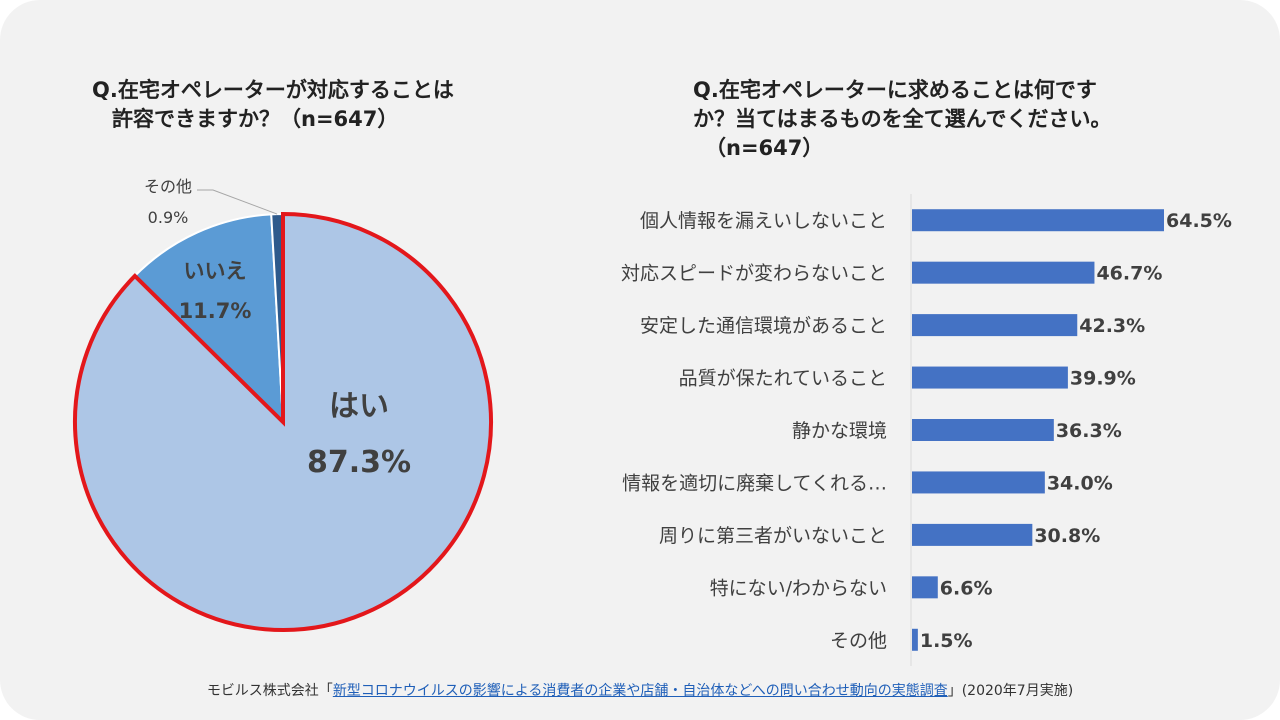 This screenshot has width=1280, height=720. Describe the element at coordinates (168, 217) in the screenshot. I see `pie-label-other-value: 0.9%` at that location.